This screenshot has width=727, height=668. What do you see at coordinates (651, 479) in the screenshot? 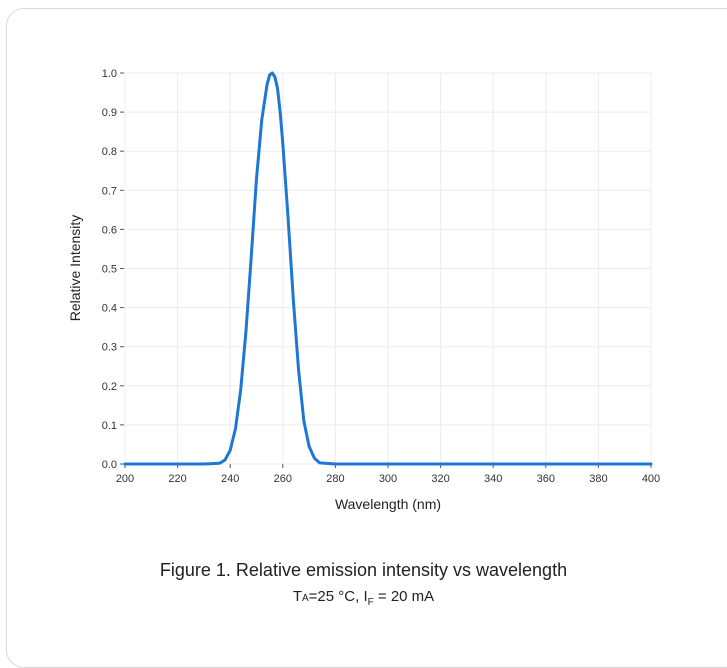
I see `x-tick-label: 400` at bounding box center [651, 479].